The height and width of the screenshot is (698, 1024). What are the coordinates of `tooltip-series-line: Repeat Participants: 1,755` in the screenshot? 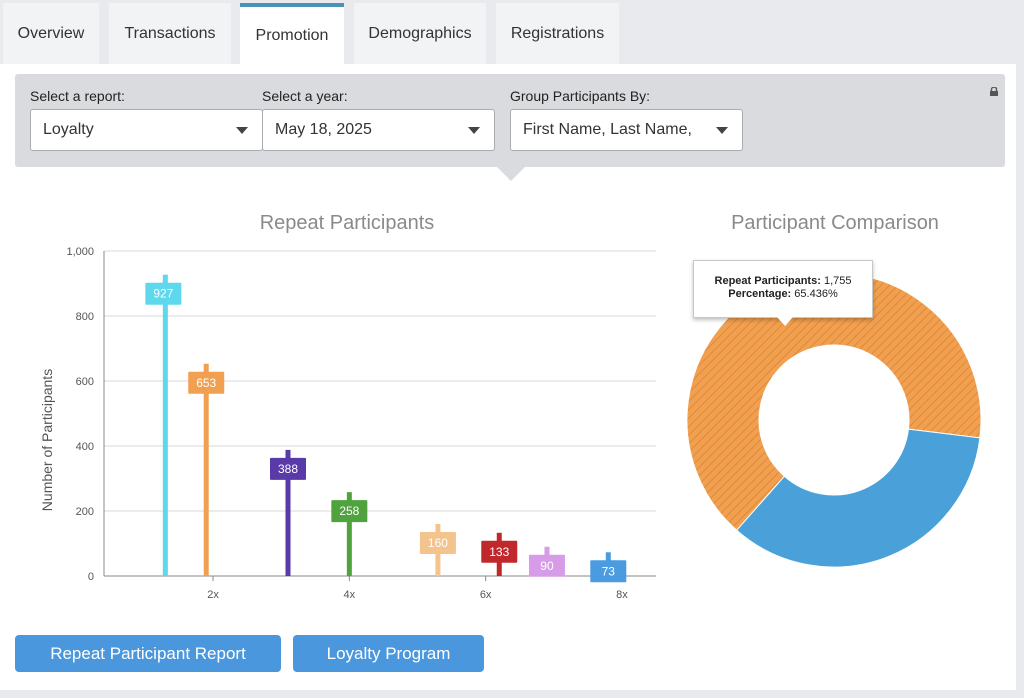 It's located at (783, 281).